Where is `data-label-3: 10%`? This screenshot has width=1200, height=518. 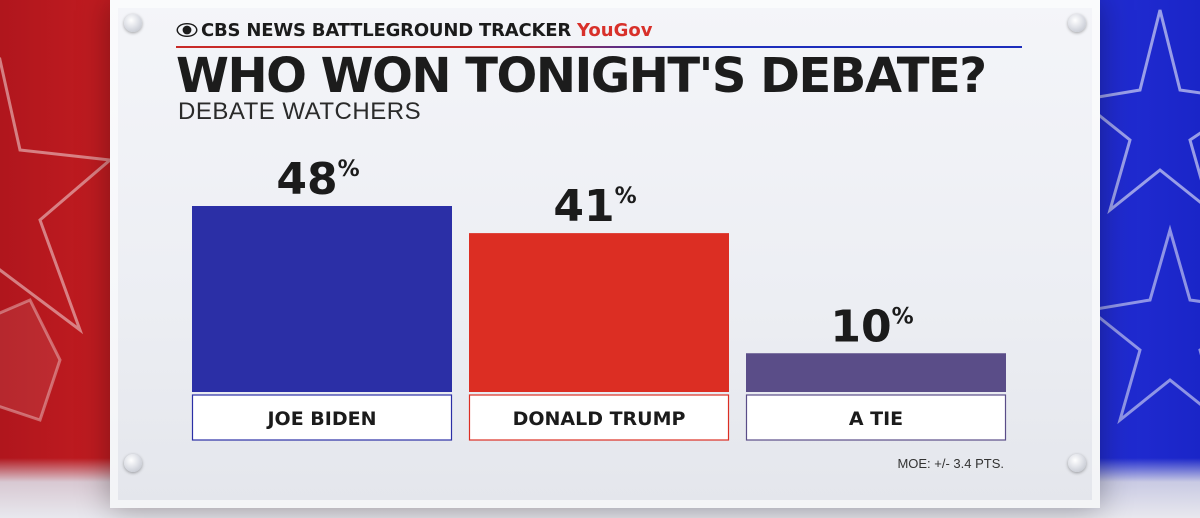
data-label-3: 10% is located at coordinates (871, 326).